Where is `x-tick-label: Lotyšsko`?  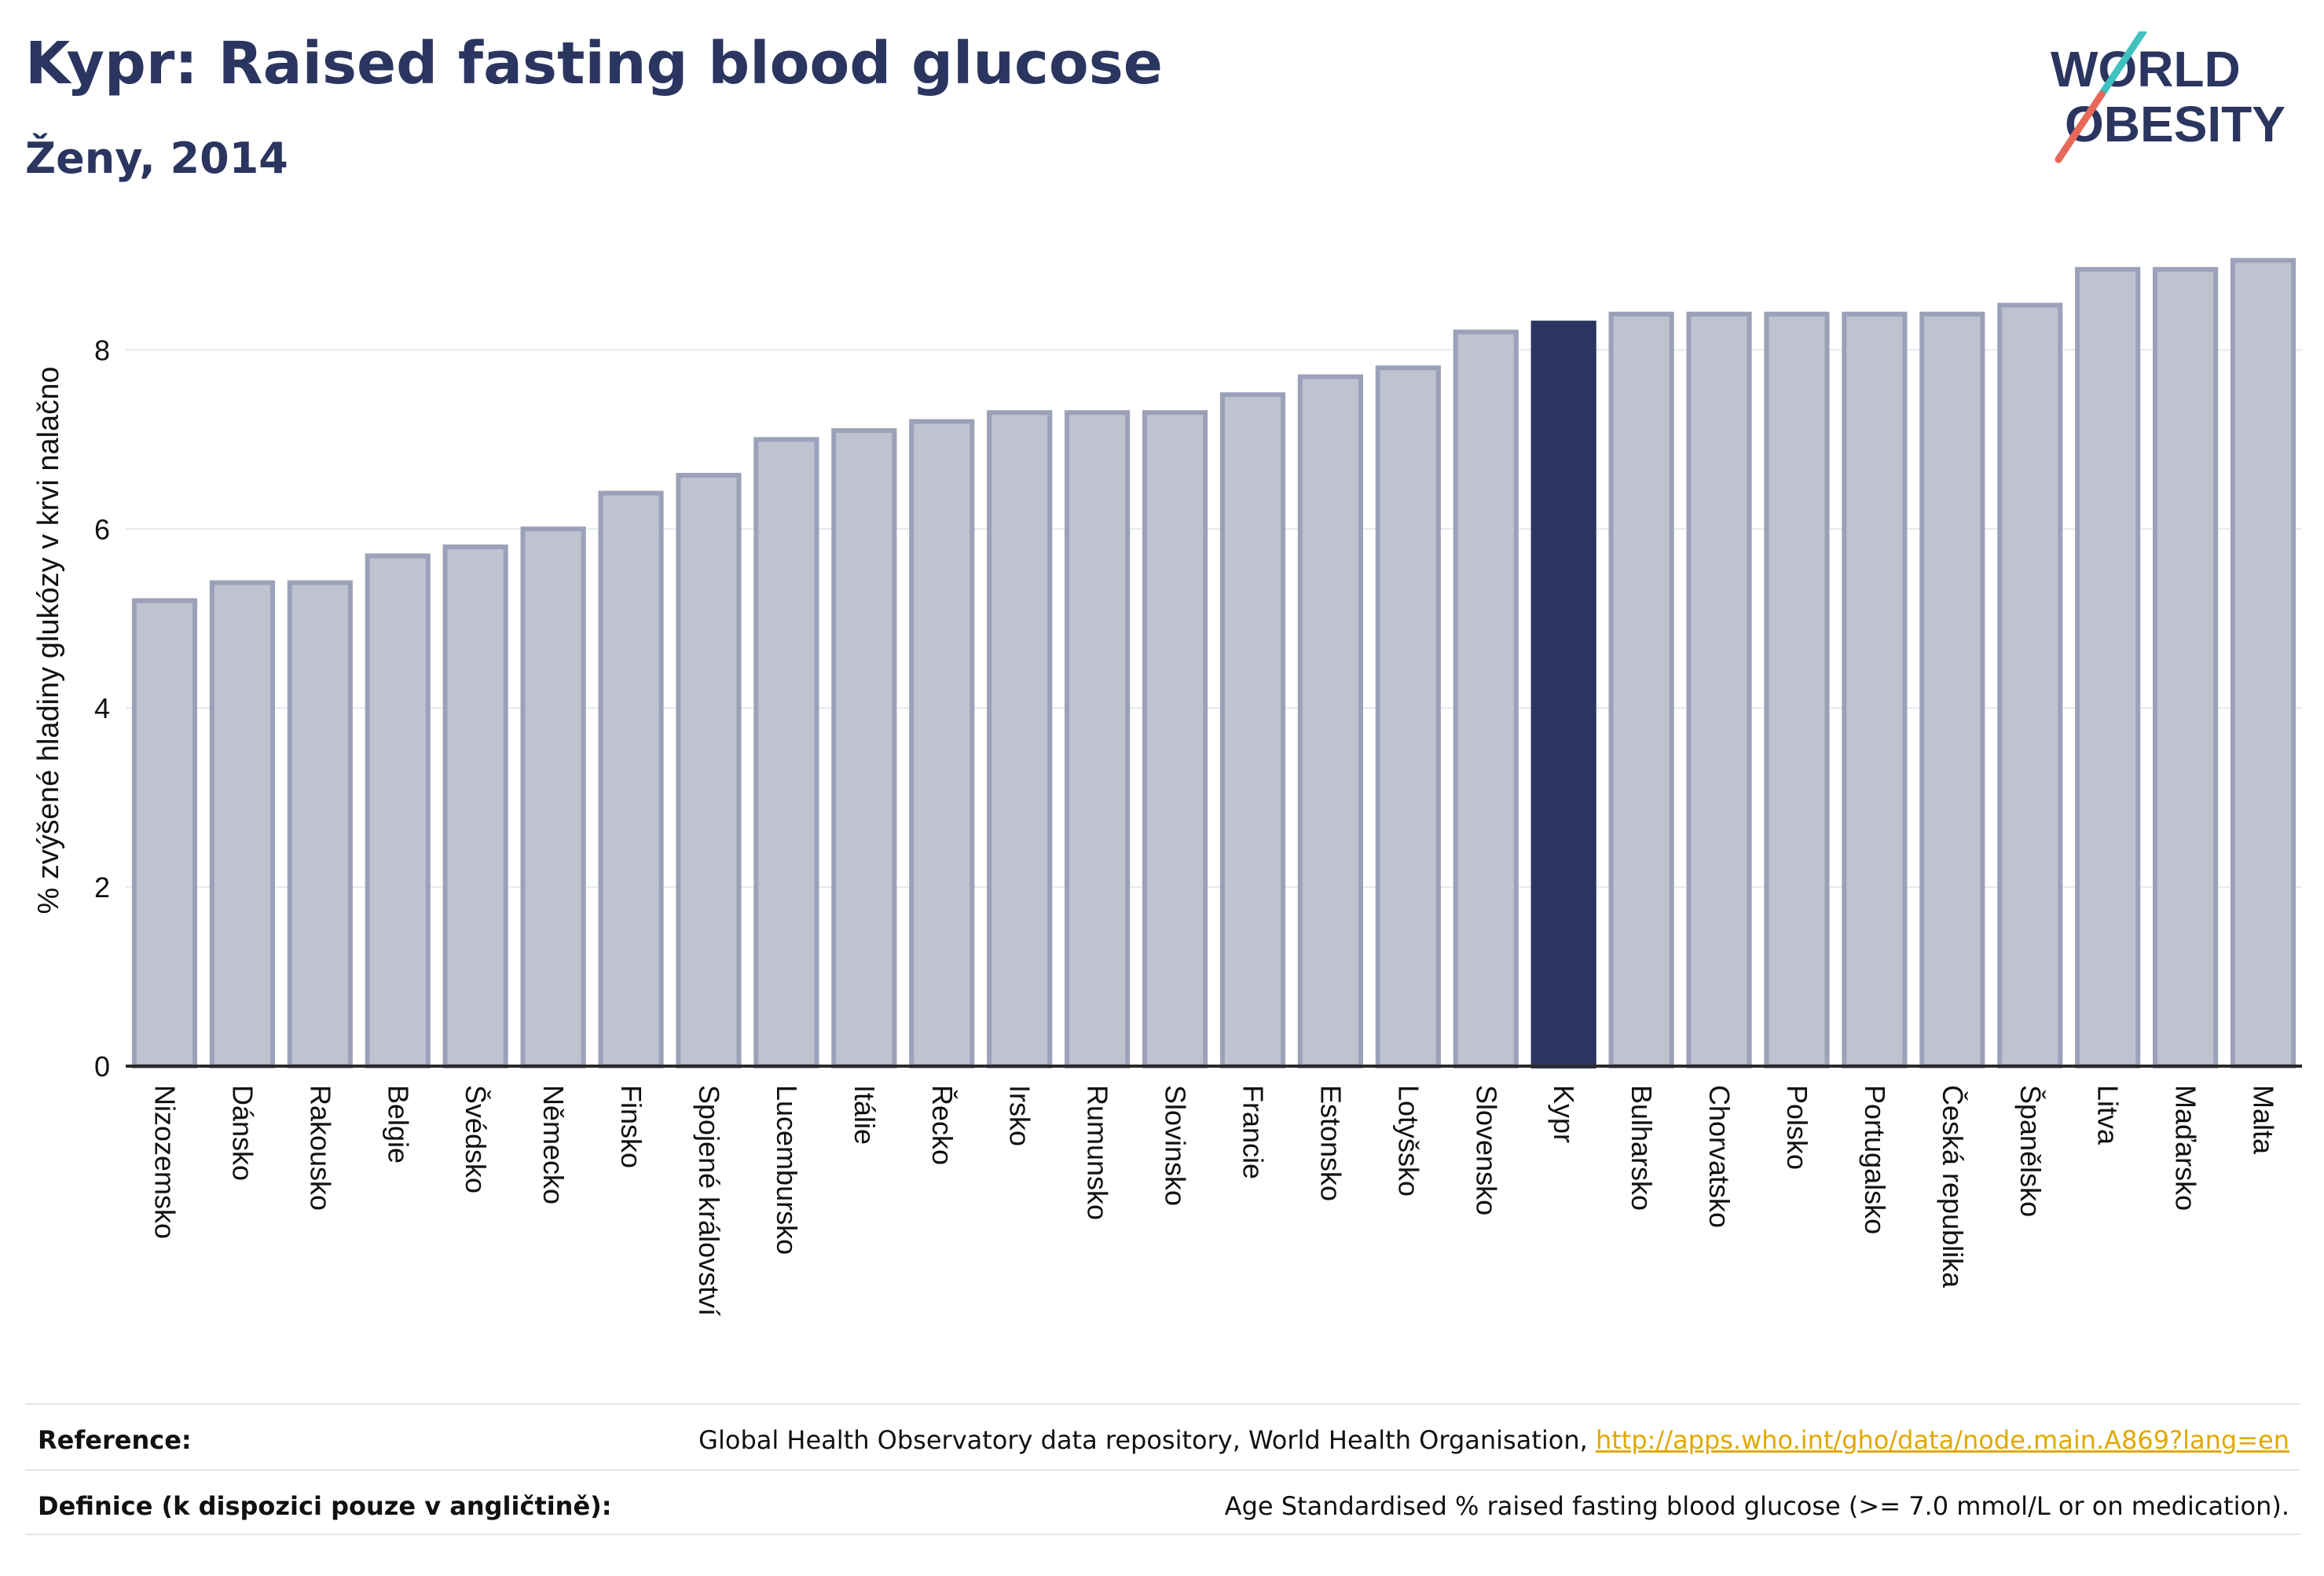
x-tick-label: Lotyšsko is located at coordinates (1408, 1141).